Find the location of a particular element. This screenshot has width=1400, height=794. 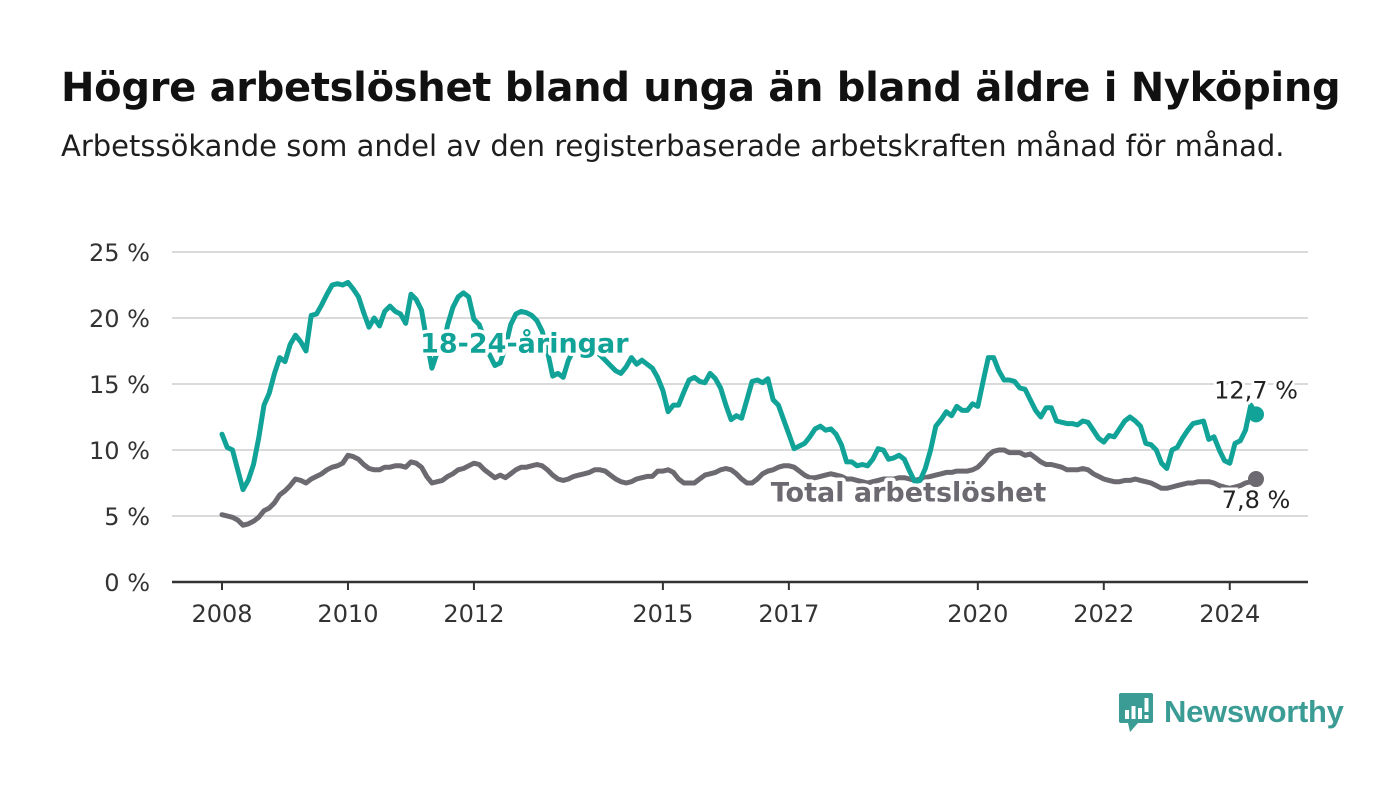

x-tick-label: 2015 is located at coordinates (662, 614).